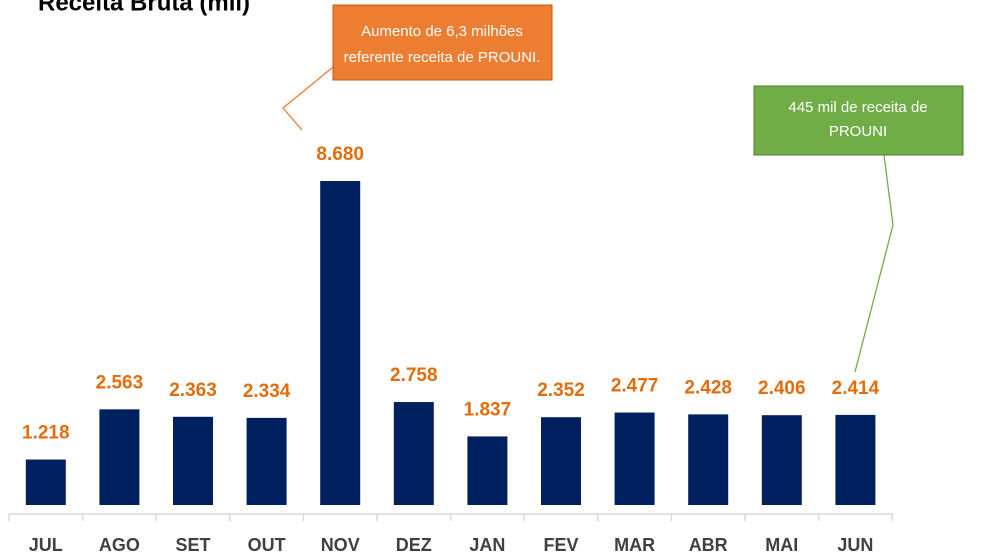 The image size is (990, 558). Describe the element at coordinates (144, 8) in the screenshot. I see `chart-title: Receita Bruta (mil)` at that location.